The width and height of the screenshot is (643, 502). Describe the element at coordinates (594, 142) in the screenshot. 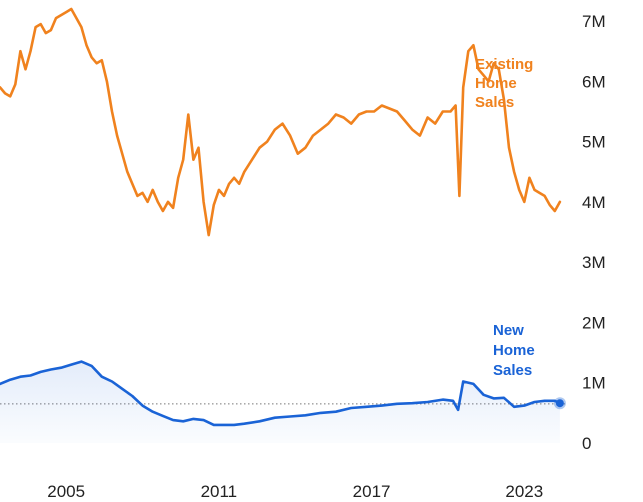

I see `y-tick-label: 5M` at that location.